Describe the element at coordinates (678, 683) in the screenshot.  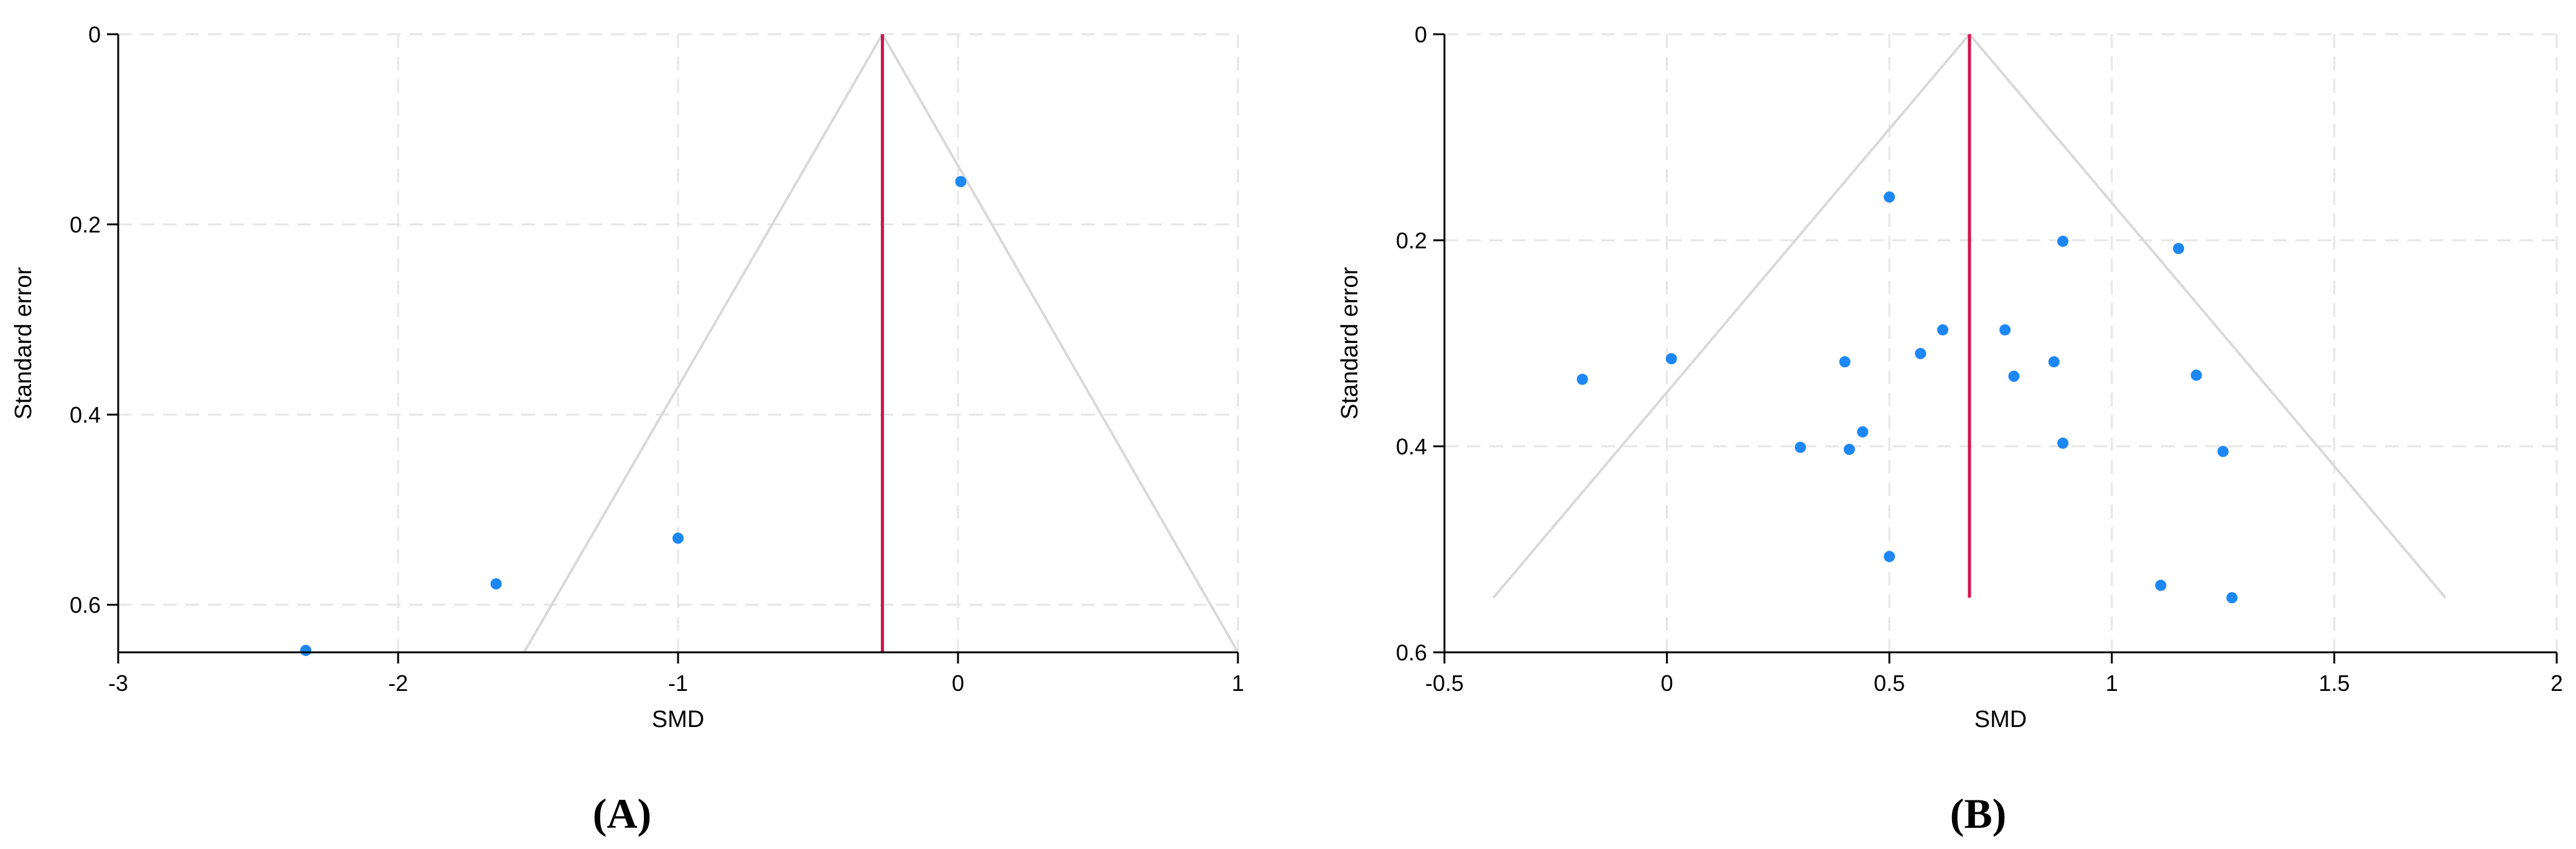
I see `x-tick-label: -1` at that location.